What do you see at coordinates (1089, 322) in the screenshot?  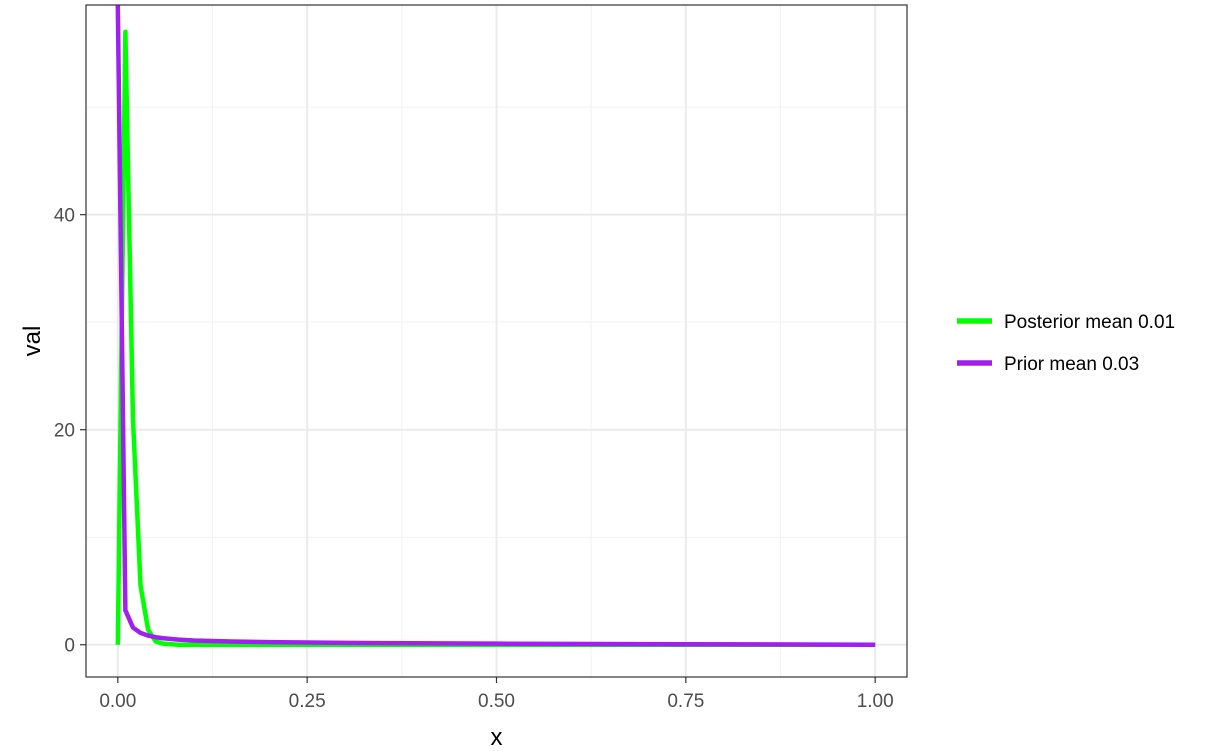 I see `legend-label-1: Posterior mean 0.01` at bounding box center [1089, 322].